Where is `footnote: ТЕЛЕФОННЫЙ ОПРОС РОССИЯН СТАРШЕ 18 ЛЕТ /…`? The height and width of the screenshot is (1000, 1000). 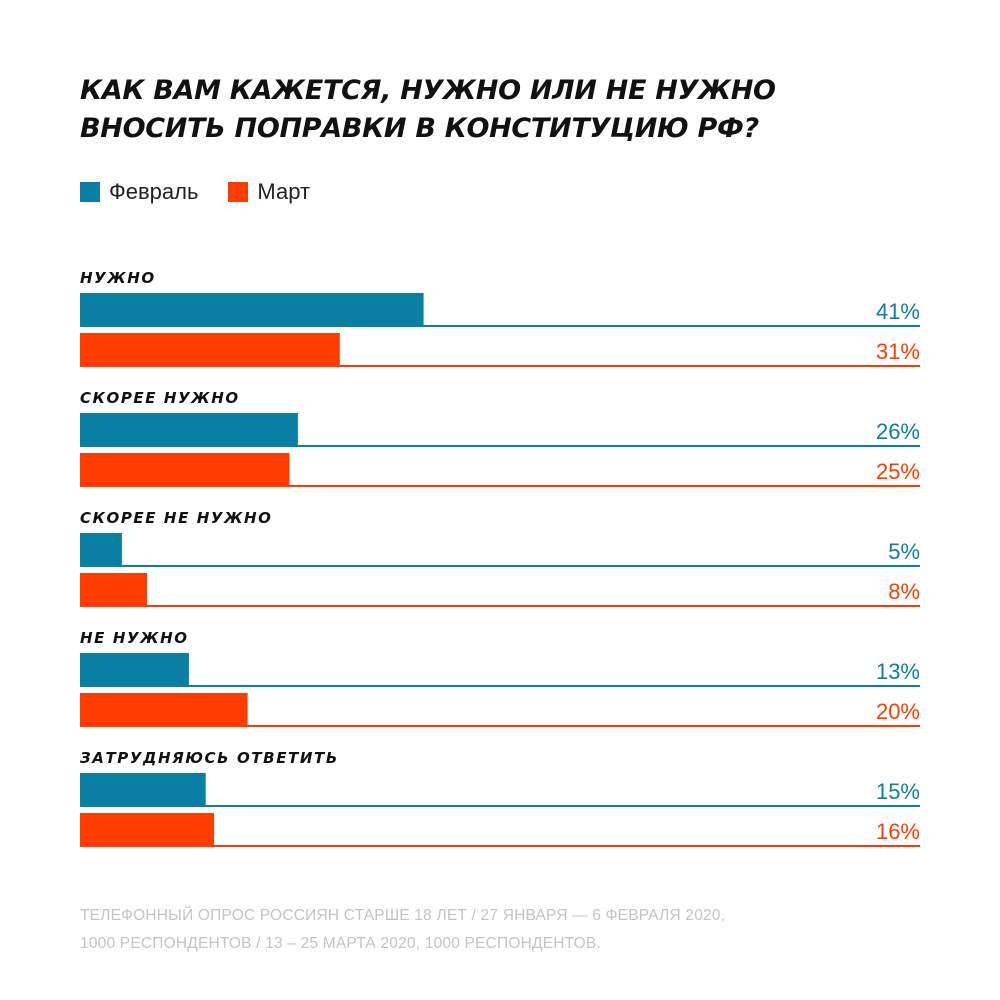 footnote: ТЕЛЕФОННЫЙ ОПРОС РОССИЯН СТАРШЕ 18 ЛЕТ /… is located at coordinates (510, 930).